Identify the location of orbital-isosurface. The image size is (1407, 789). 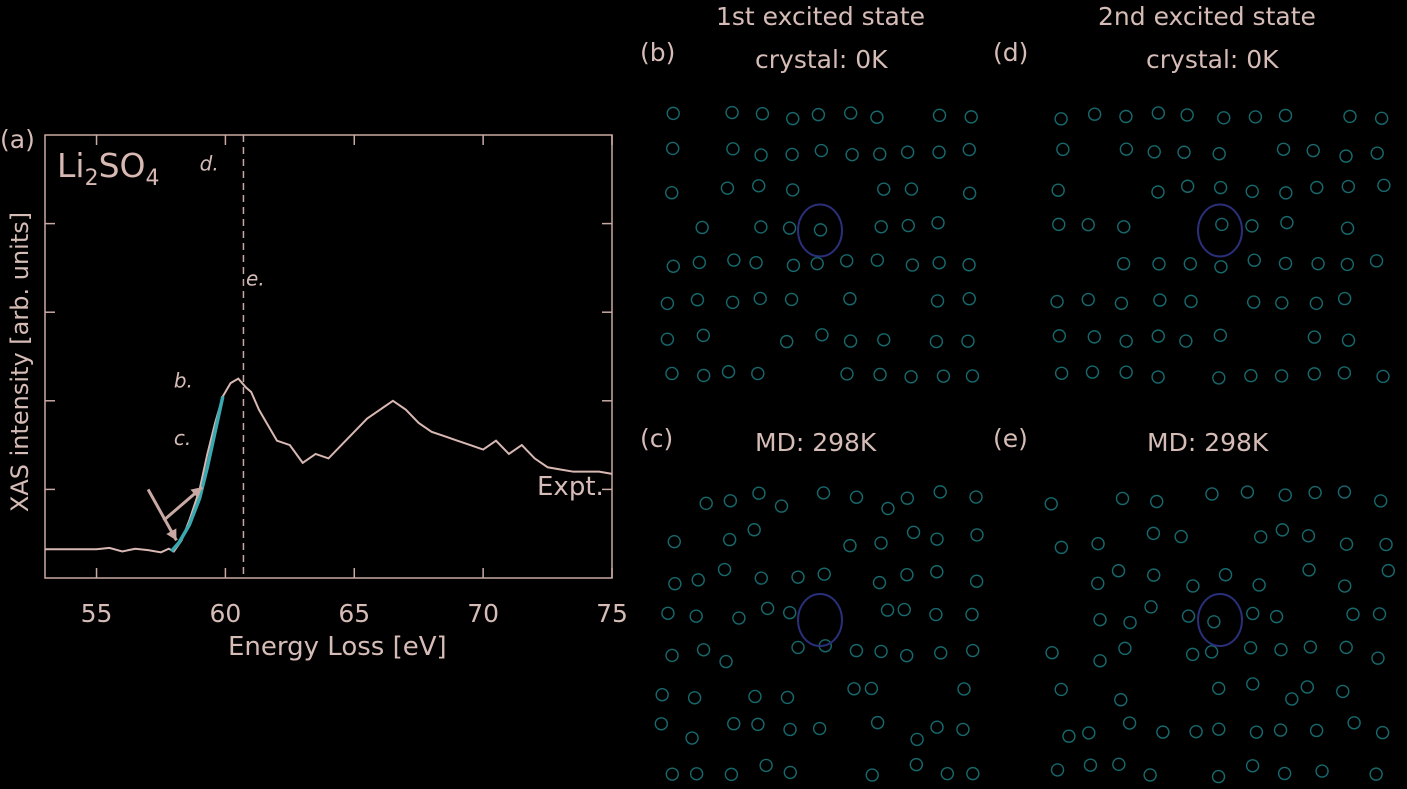
(1220, 230).